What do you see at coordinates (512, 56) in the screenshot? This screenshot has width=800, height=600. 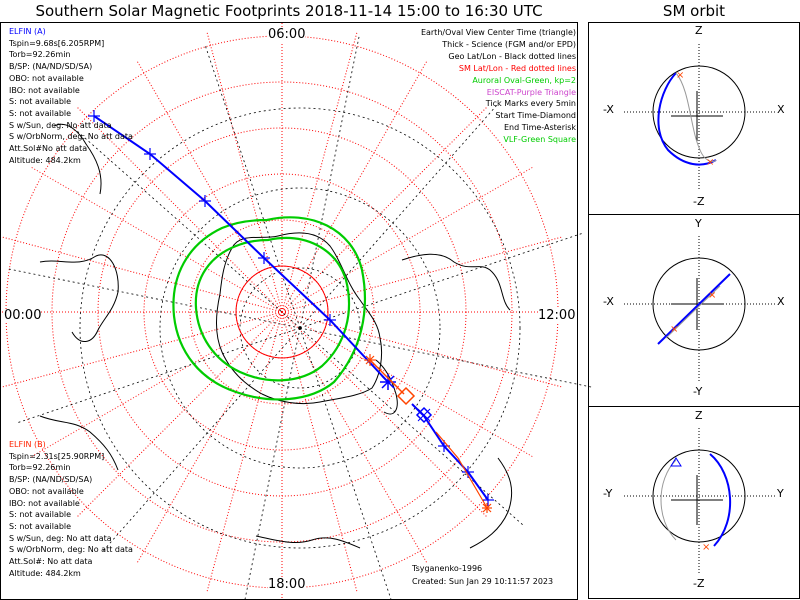 I see `legend-item: Geo Lat/Lon - Black dotted lines` at bounding box center [512, 56].